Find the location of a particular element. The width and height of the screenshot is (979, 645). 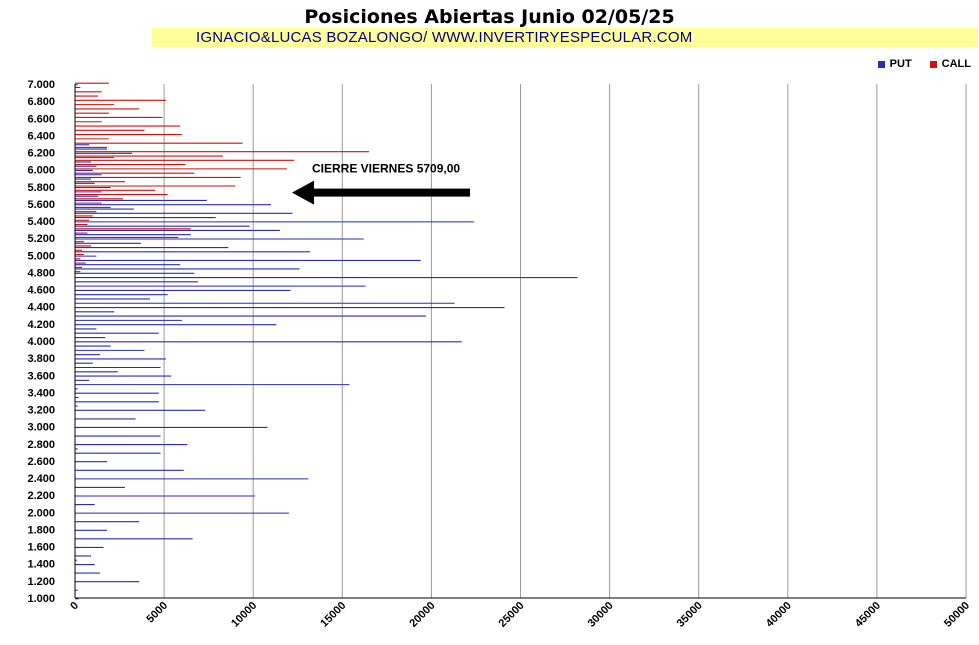

legend-label-put: PUT is located at coordinates (900, 64).